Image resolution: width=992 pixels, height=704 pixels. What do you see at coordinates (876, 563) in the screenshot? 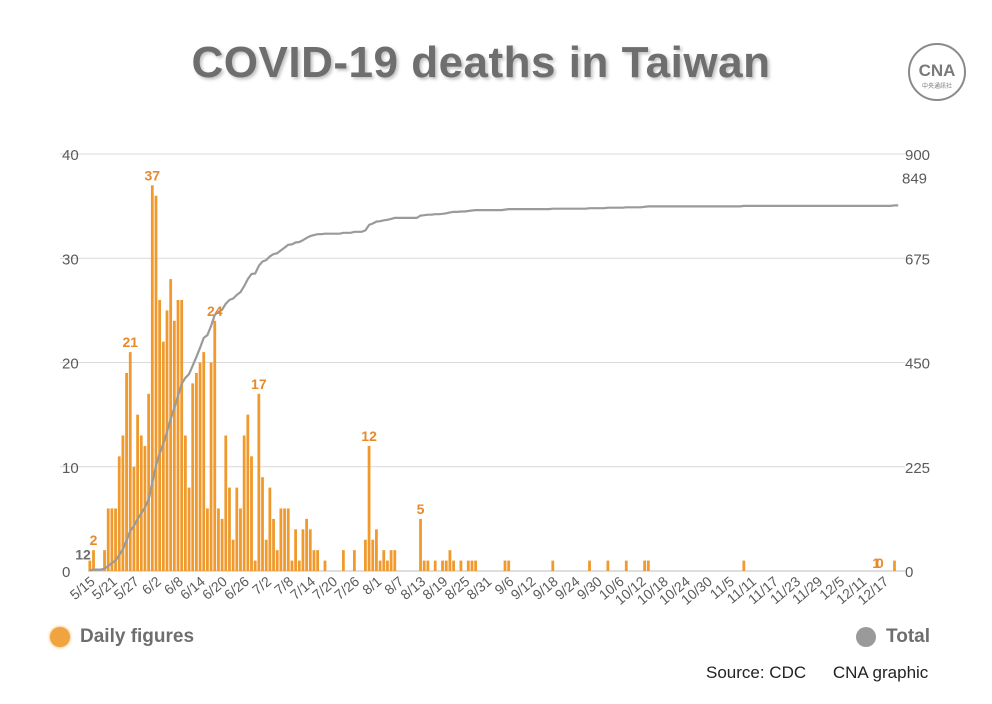
I see `data-label: 1` at bounding box center [876, 563].